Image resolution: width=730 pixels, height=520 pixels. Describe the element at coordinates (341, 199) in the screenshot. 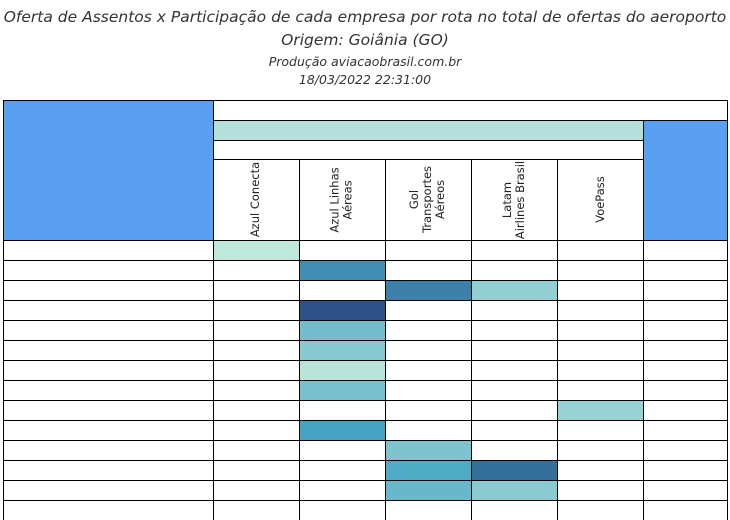

I see `company-header-label: Azul Linhas Aéreas` at that location.